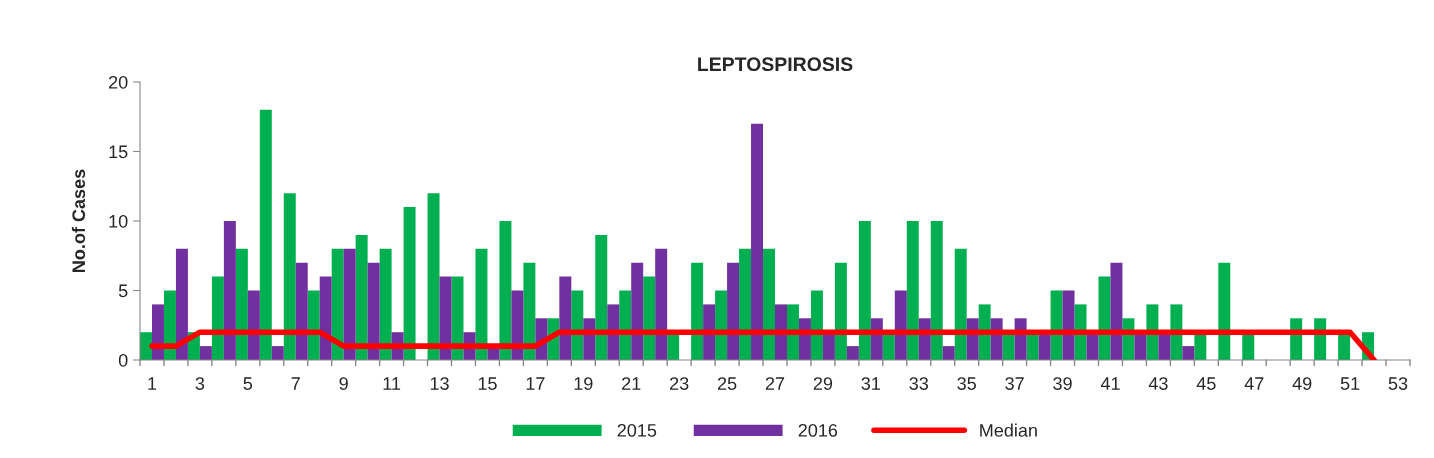 The width and height of the screenshot is (1434, 458). I want to click on y-tick-label: 0, so click(123, 360).